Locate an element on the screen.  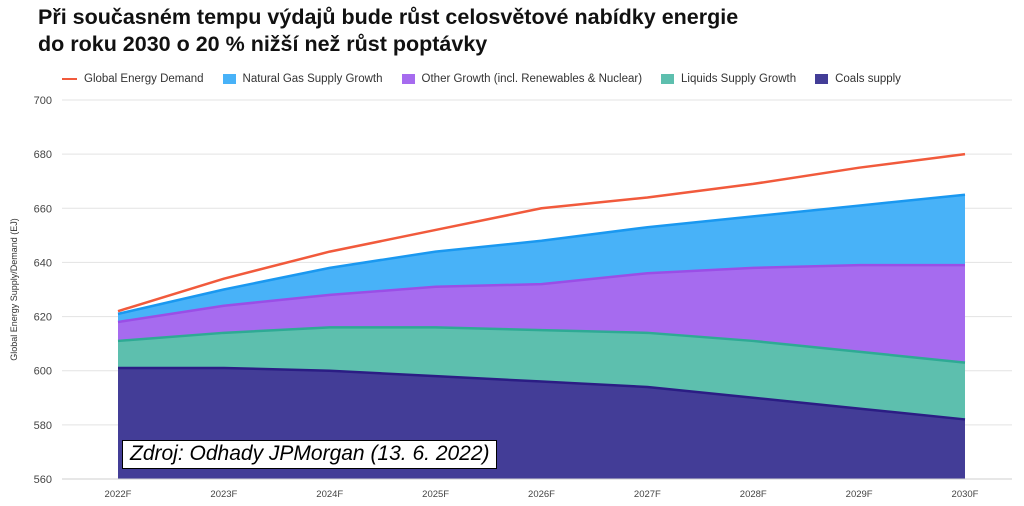
source-note: Zdroj: Odhady JPMorgan (13. 6. 2022) is located at coordinates (309, 454).